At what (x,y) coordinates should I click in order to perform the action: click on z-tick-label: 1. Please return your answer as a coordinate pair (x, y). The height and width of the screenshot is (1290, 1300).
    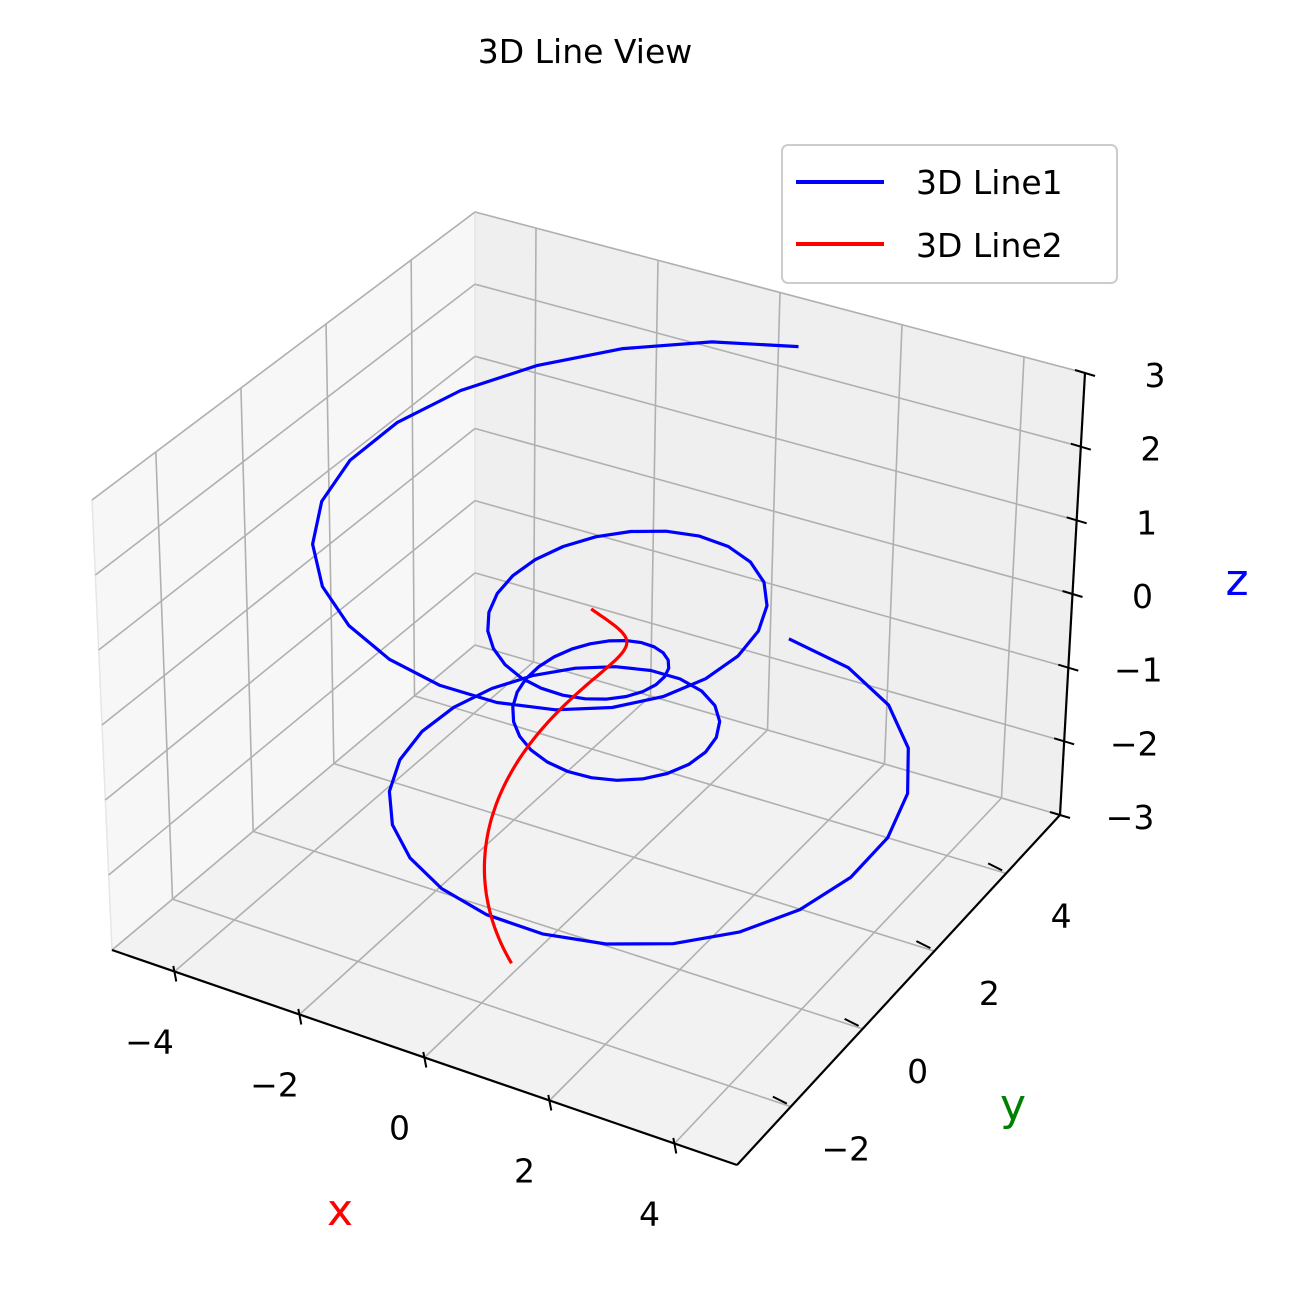
    Looking at the image, I should click on (1146, 522).